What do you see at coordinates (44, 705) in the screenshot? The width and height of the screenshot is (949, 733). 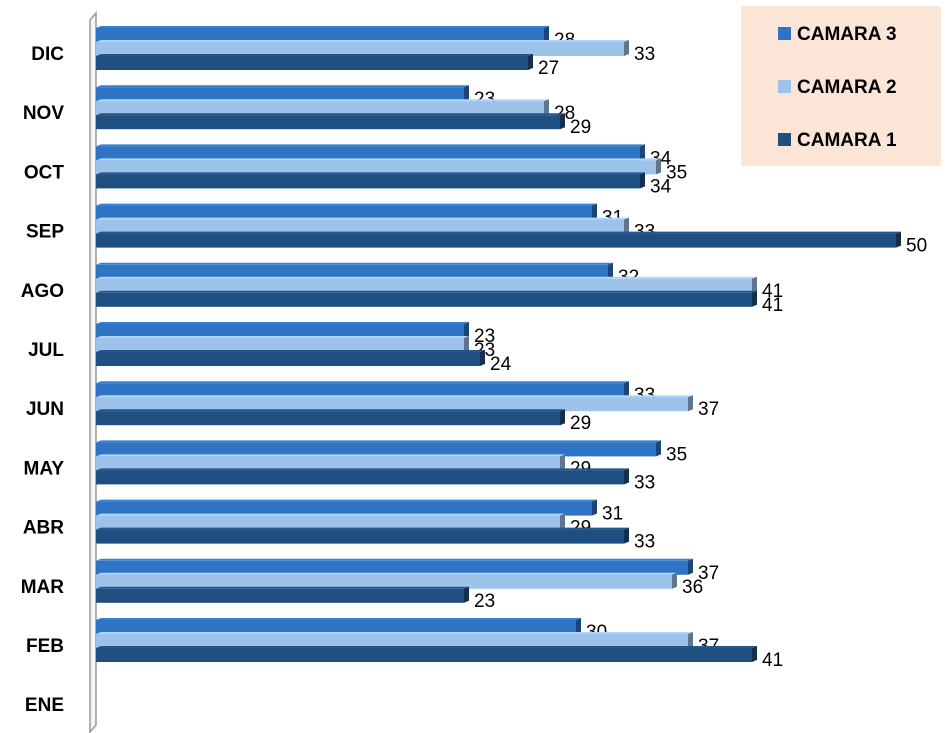 I see `y-tick-label: ENE` at bounding box center [44, 705].